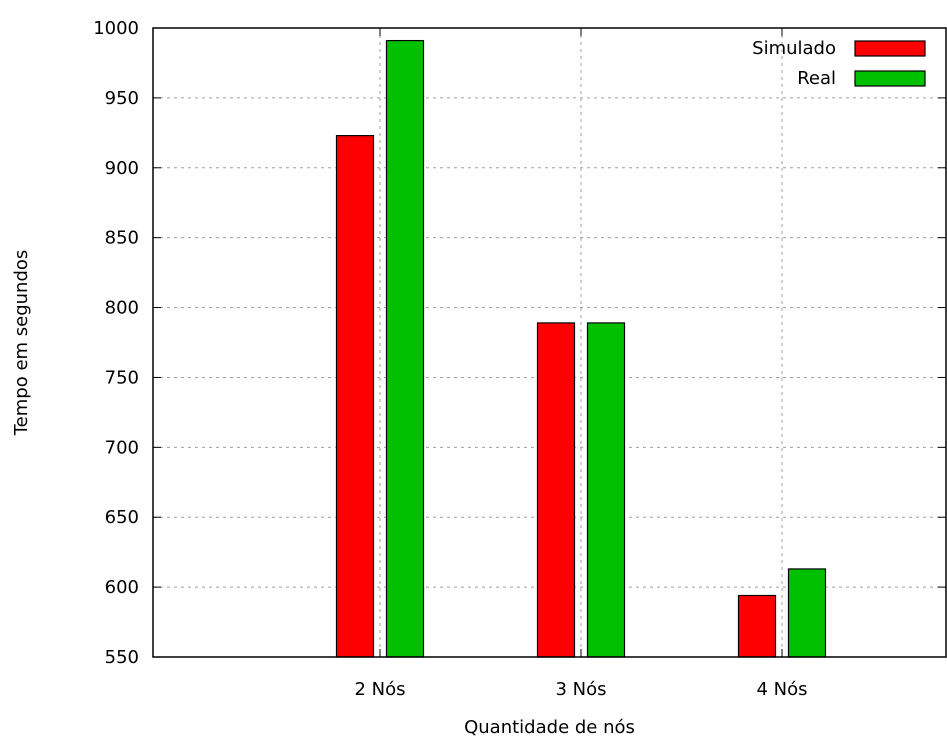 Image resolution: width=947 pixels, height=740 pixels. Describe the element at coordinates (122, 377) in the screenshot. I see `y-tick-label: 750` at that location.